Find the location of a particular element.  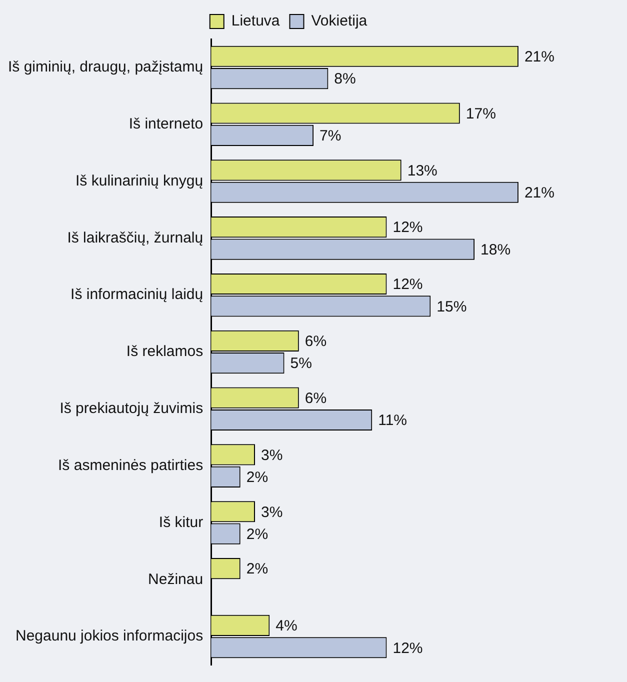

y-tick-label: Iš giminių, draugų, pažįstamų is located at coordinates (106, 67).